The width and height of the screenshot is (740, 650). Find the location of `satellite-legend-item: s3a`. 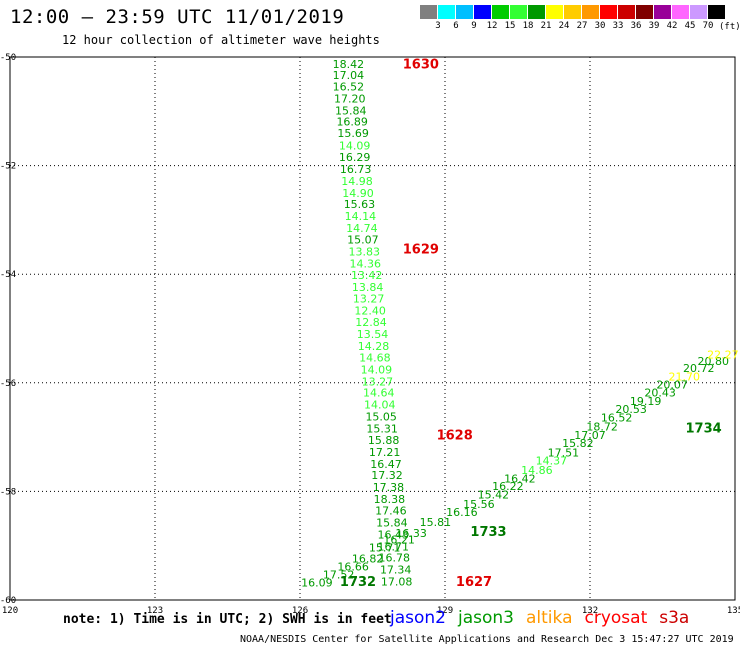

satellite-legend-item: s3a is located at coordinates (674, 618).